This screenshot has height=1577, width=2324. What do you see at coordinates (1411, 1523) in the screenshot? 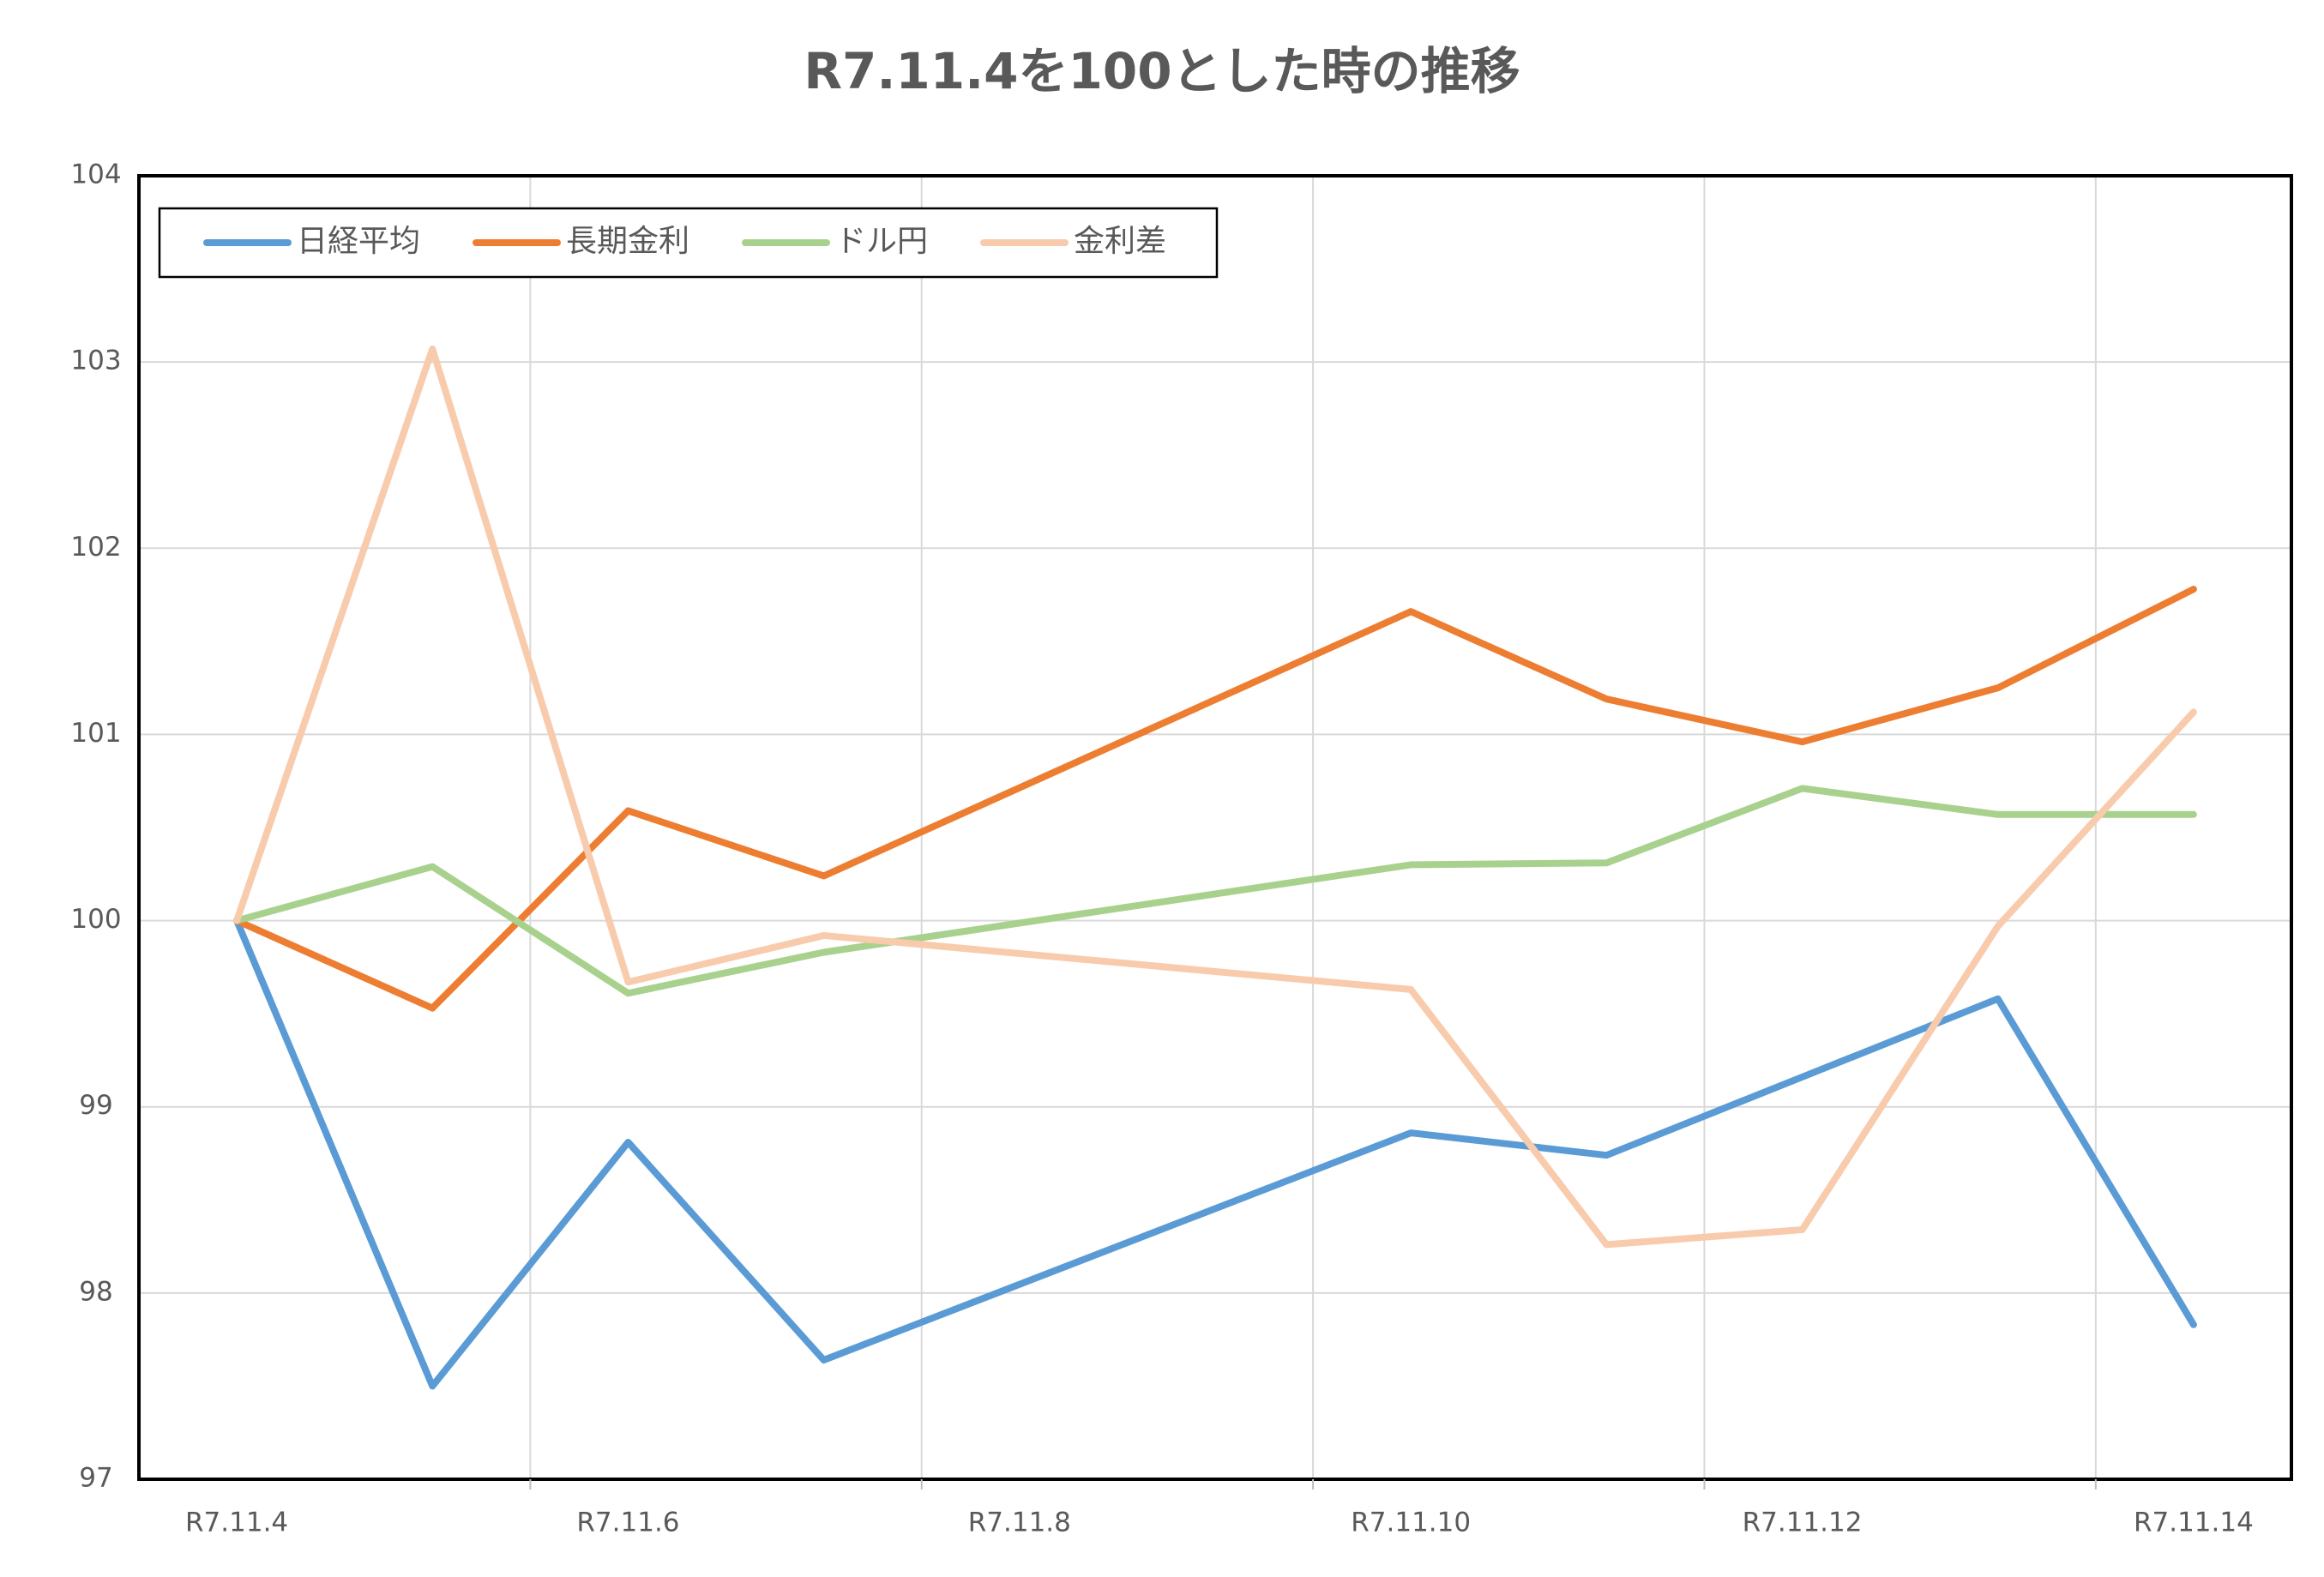
I see `x-tick-label: R7.11.10` at bounding box center [1411, 1523].